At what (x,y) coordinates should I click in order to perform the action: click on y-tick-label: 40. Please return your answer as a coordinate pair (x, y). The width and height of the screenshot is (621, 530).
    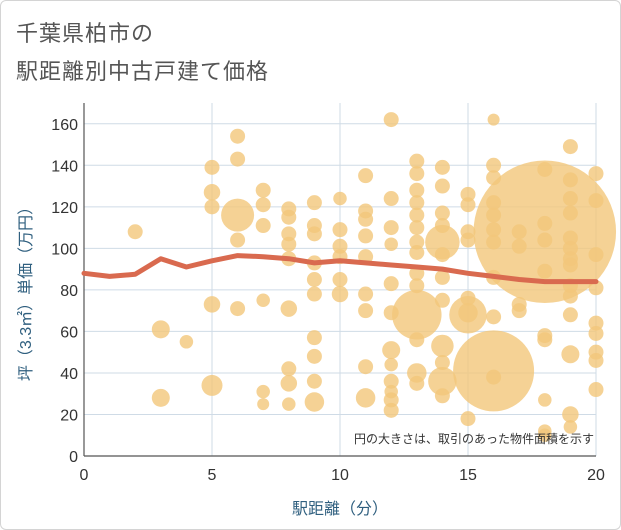
    Looking at the image, I should click on (69, 374).